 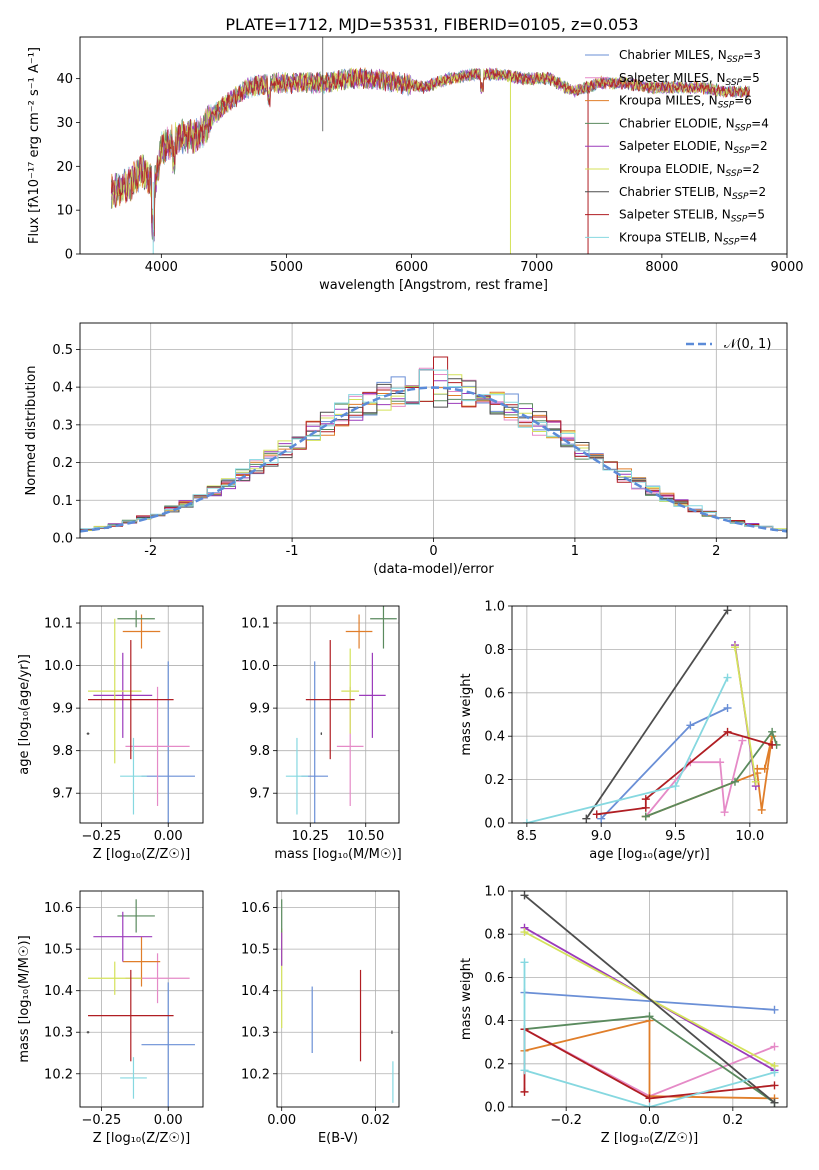 What do you see at coordinates (24, 714) in the screenshot?
I see `y-axis-label: age [log₁₀(age/yr)]` at bounding box center [24, 714].